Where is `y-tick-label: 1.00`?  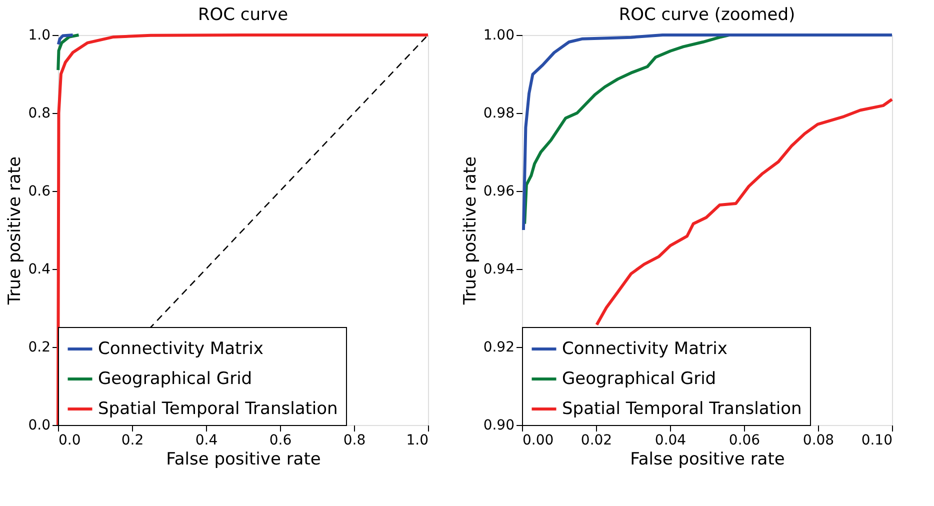
y-tick-label: 1.00 is located at coordinates (498, 36).